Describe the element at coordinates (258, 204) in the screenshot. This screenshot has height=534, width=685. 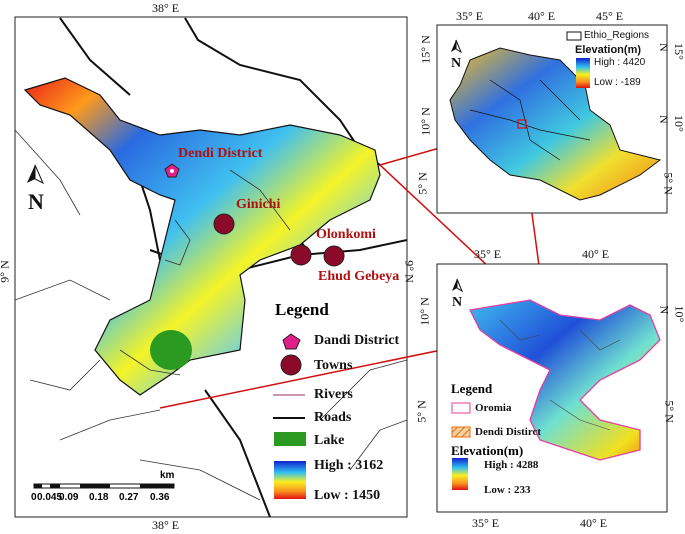
I see `label-ginichi: Ginichi` at that location.